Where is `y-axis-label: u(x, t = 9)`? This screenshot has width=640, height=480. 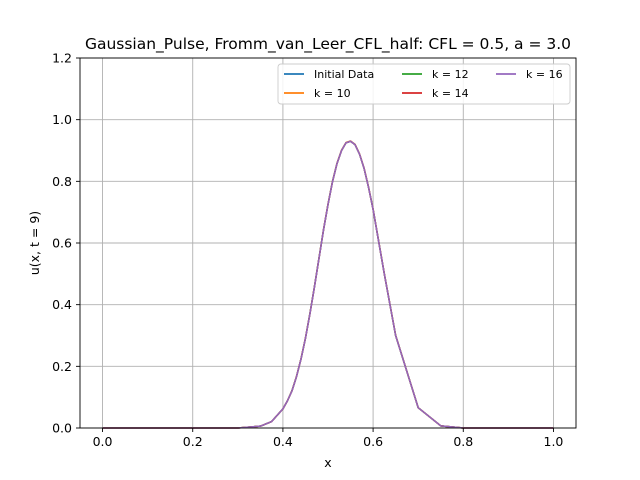 y-axis-label: u(x, t = 9) is located at coordinates (34, 243).